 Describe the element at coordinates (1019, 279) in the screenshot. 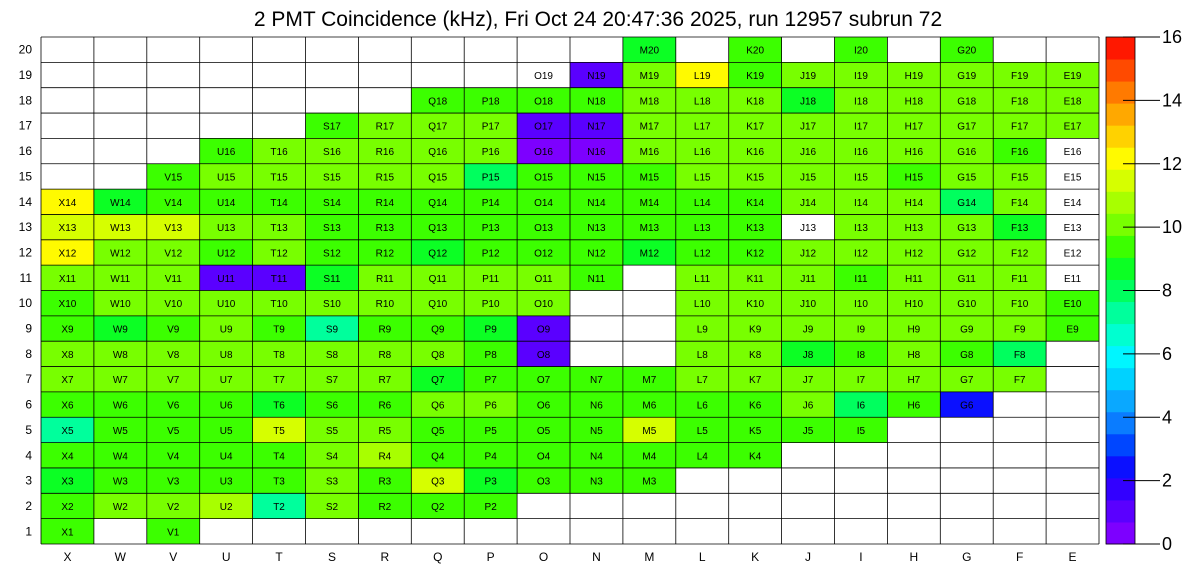

I see `cell-label: F11` at that location.